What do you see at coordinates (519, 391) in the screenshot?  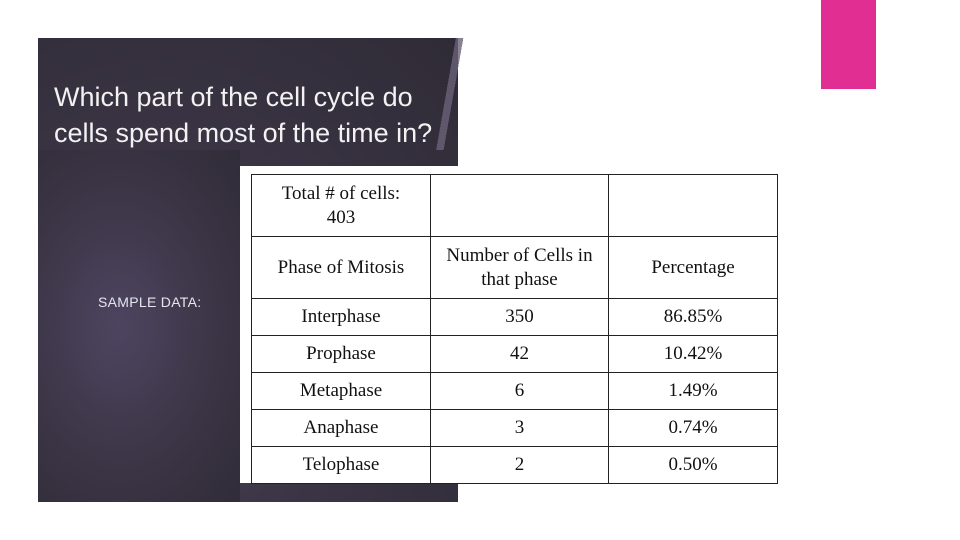 I see `count-cell: 6` at bounding box center [519, 391].